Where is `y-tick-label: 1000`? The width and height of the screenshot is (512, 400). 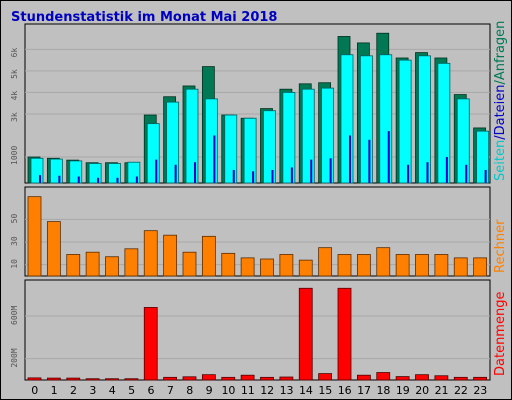
y-tick-label: 1000 is located at coordinates (14, 155).